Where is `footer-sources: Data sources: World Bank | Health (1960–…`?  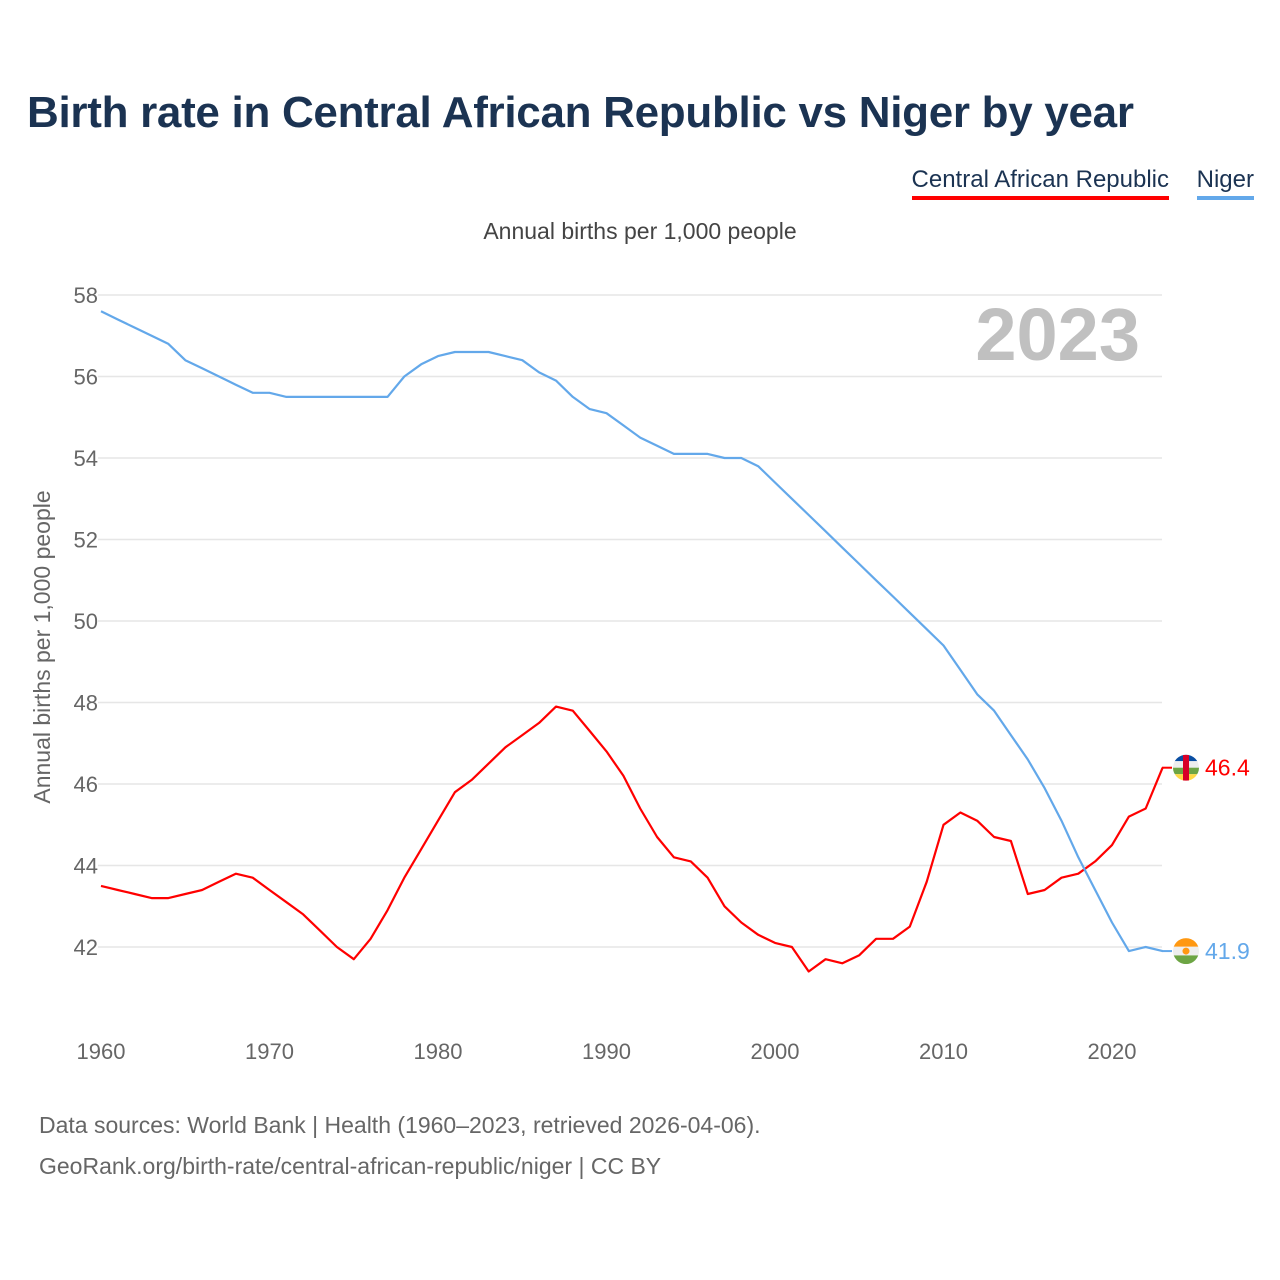 footer-sources: Data sources: World Bank | Health (1960–… is located at coordinates (400, 1125).